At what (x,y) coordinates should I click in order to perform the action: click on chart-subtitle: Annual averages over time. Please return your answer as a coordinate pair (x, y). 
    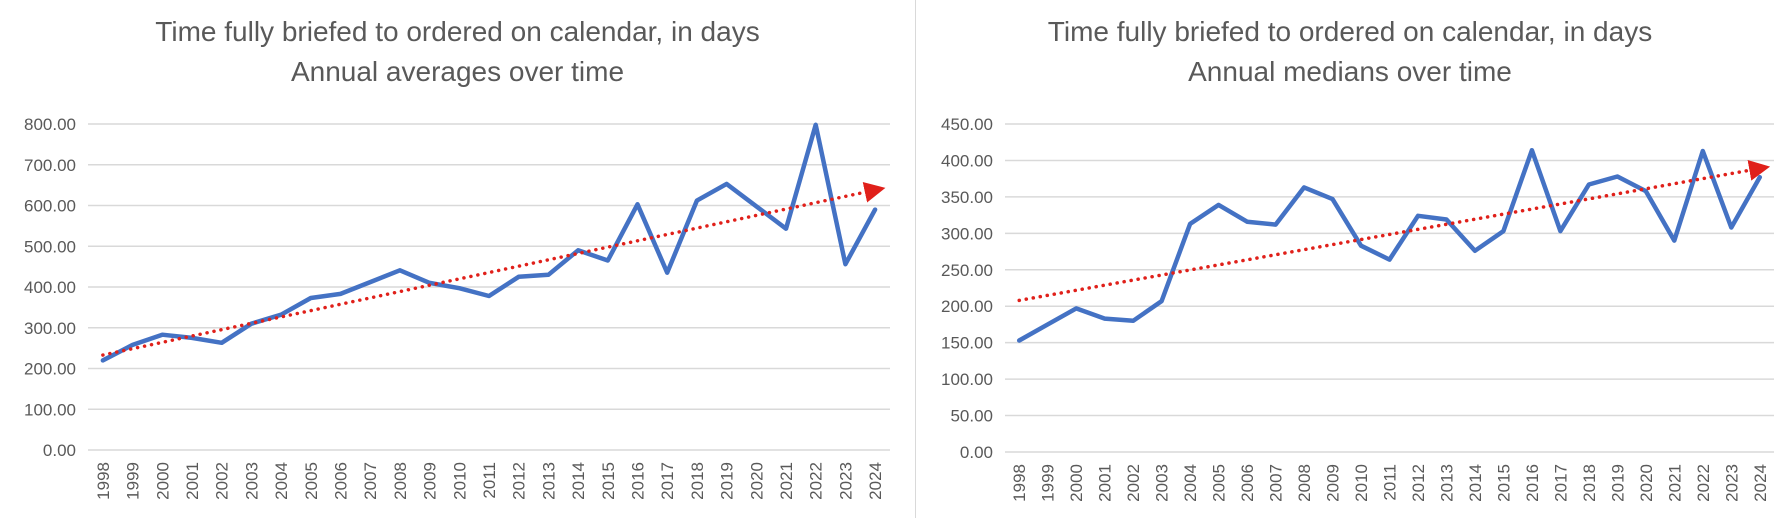
    Looking at the image, I should click on (457, 71).